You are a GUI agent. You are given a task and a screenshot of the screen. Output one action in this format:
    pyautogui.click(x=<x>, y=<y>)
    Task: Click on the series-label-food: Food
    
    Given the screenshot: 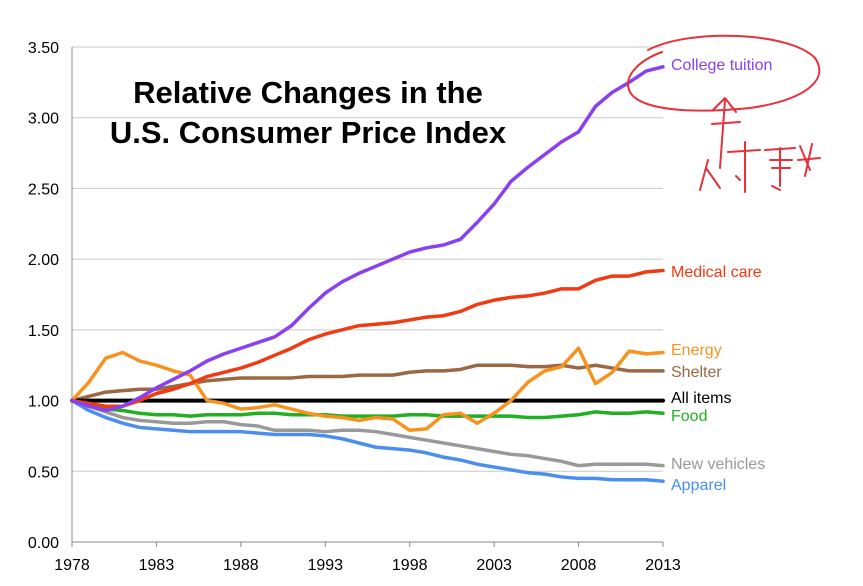 What is the action you would take?
    pyautogui.click(x=689, y=416)
    